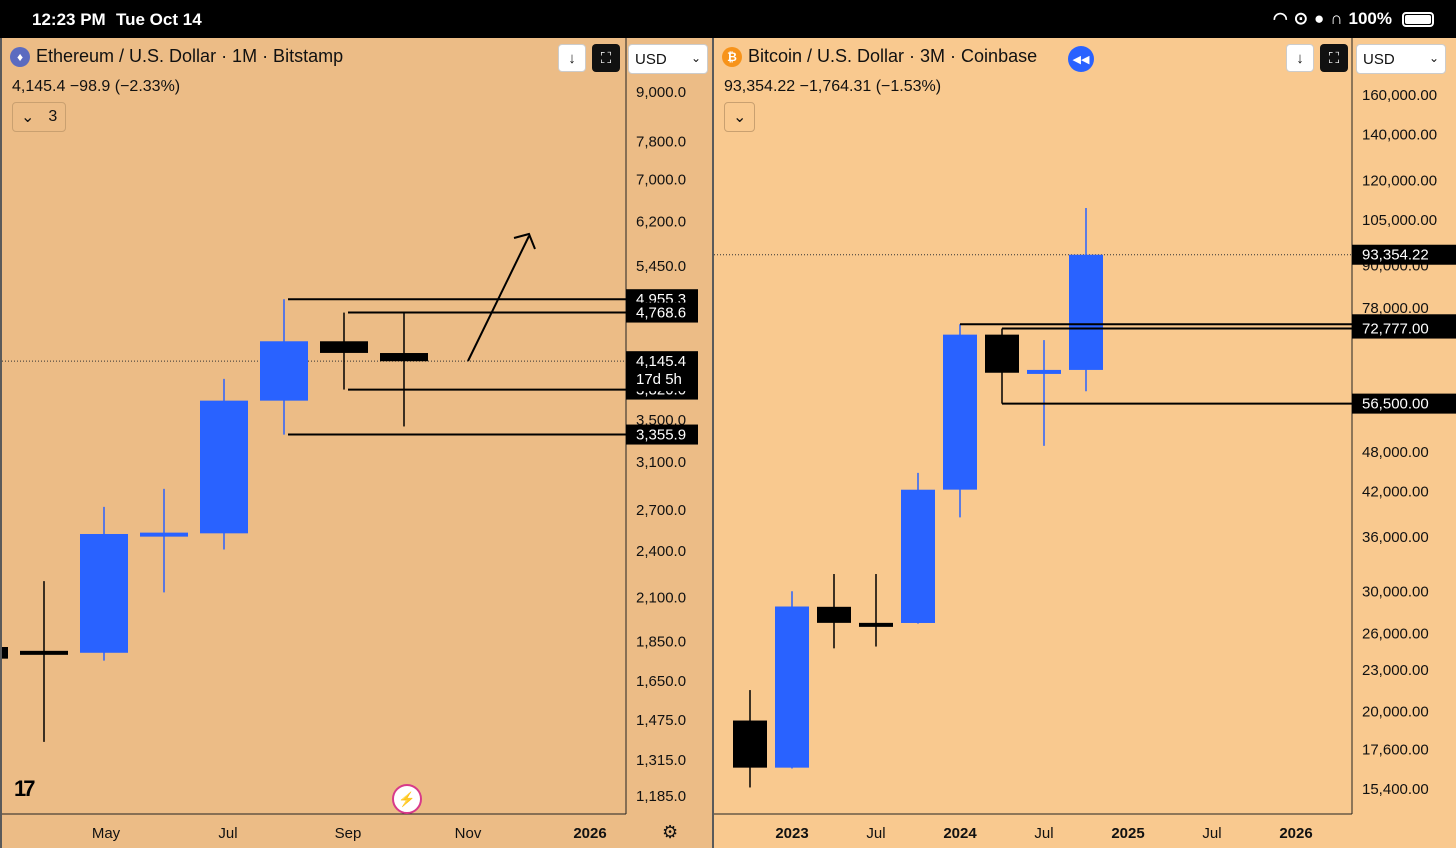 This screenshot has height=848, width=1456. What do you see at coordinates (468, 833) in the screenshot?
I see `x-tick-label: Nov` at bounding box center [468, 833].